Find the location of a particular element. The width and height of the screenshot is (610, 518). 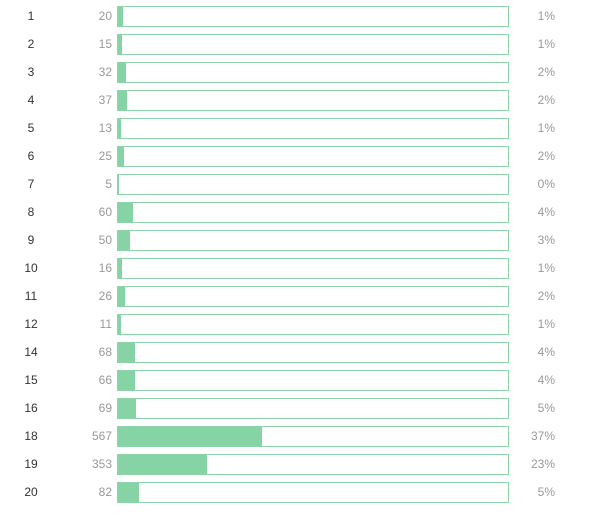

distribution-row-19: 19 353 23% is located at coordinates (305, 464).